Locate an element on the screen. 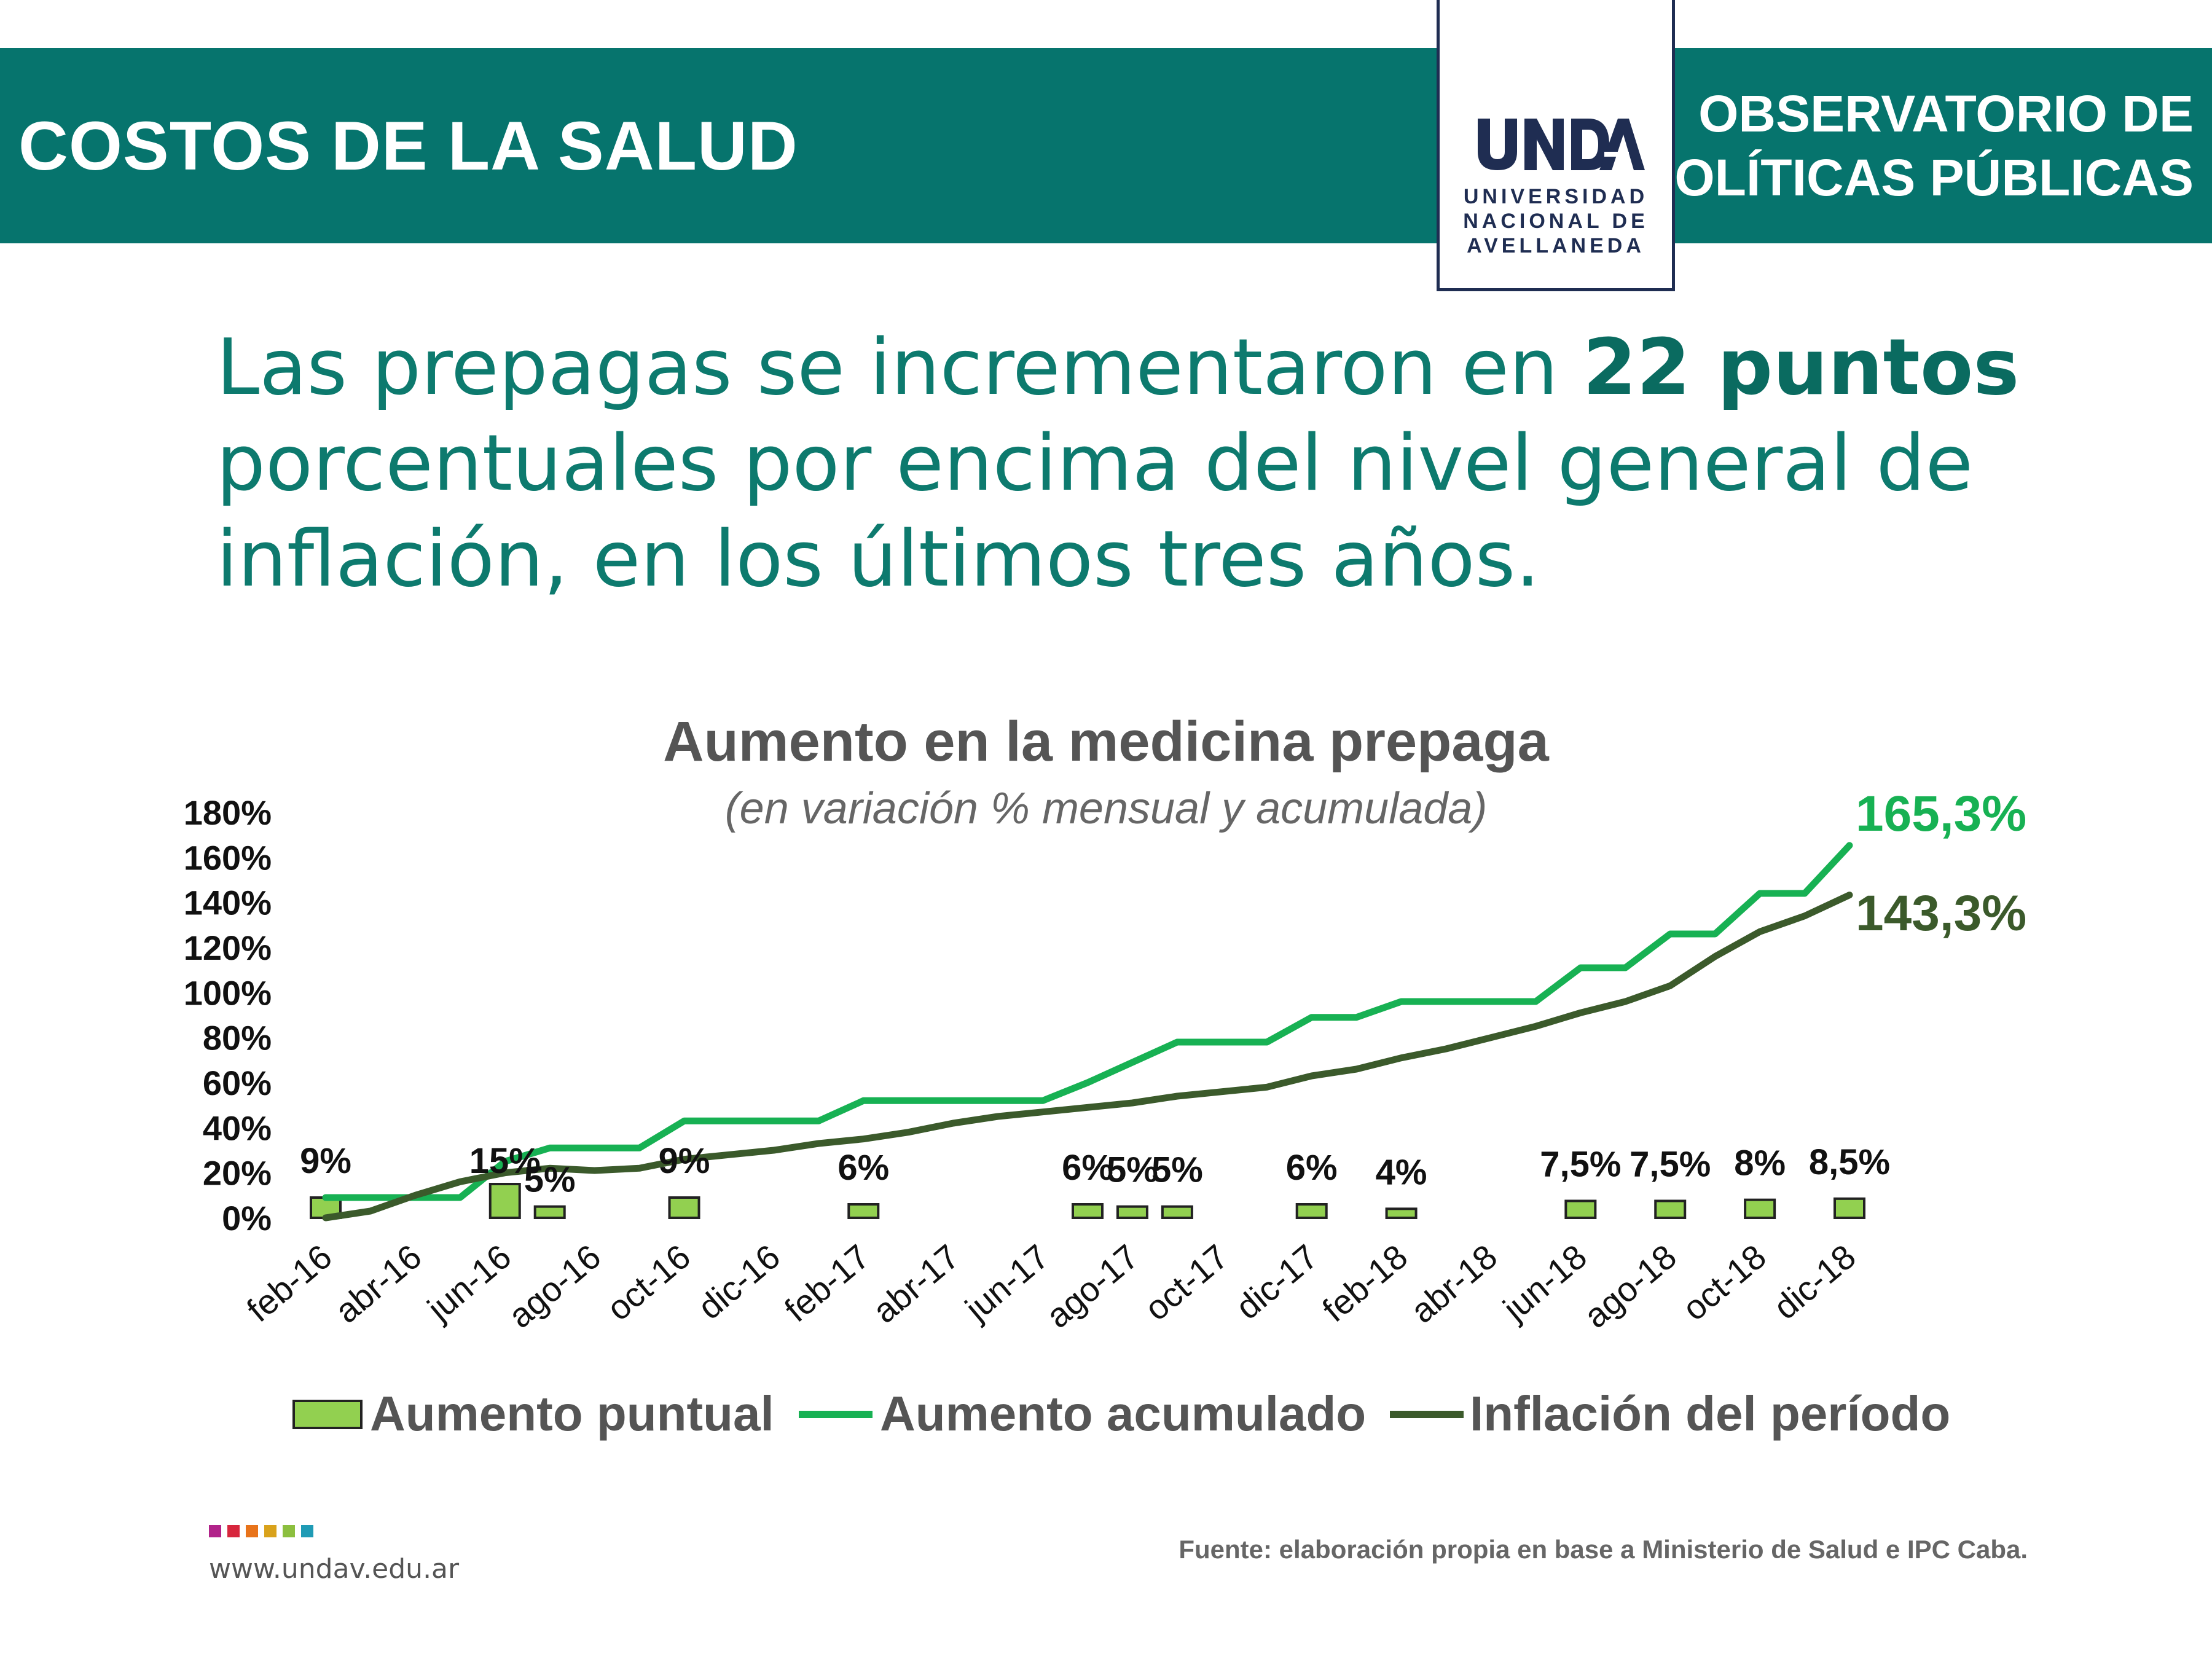  x-tick-label: jun-18 is located at coordinates (1544, 1283).